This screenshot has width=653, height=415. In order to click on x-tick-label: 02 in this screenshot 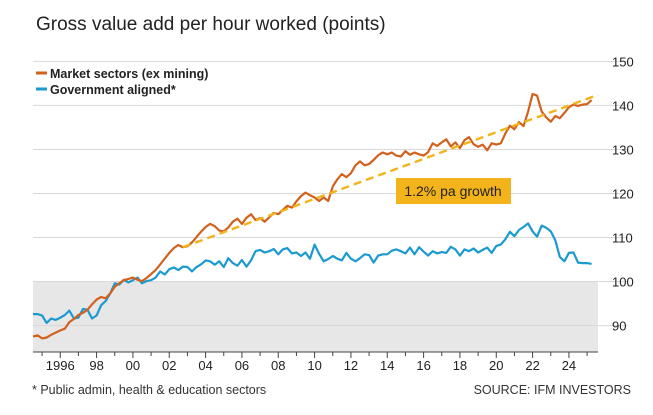, I will do `click(169, 365)`.